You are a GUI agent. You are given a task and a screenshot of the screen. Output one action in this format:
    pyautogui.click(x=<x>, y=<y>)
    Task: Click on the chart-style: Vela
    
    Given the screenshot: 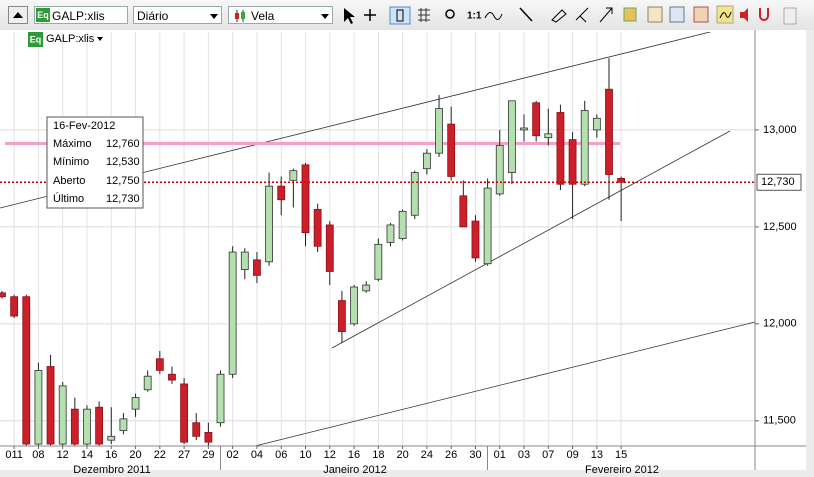 What is the action you would take?
    pyautogui.click(x=263, y=16)
    